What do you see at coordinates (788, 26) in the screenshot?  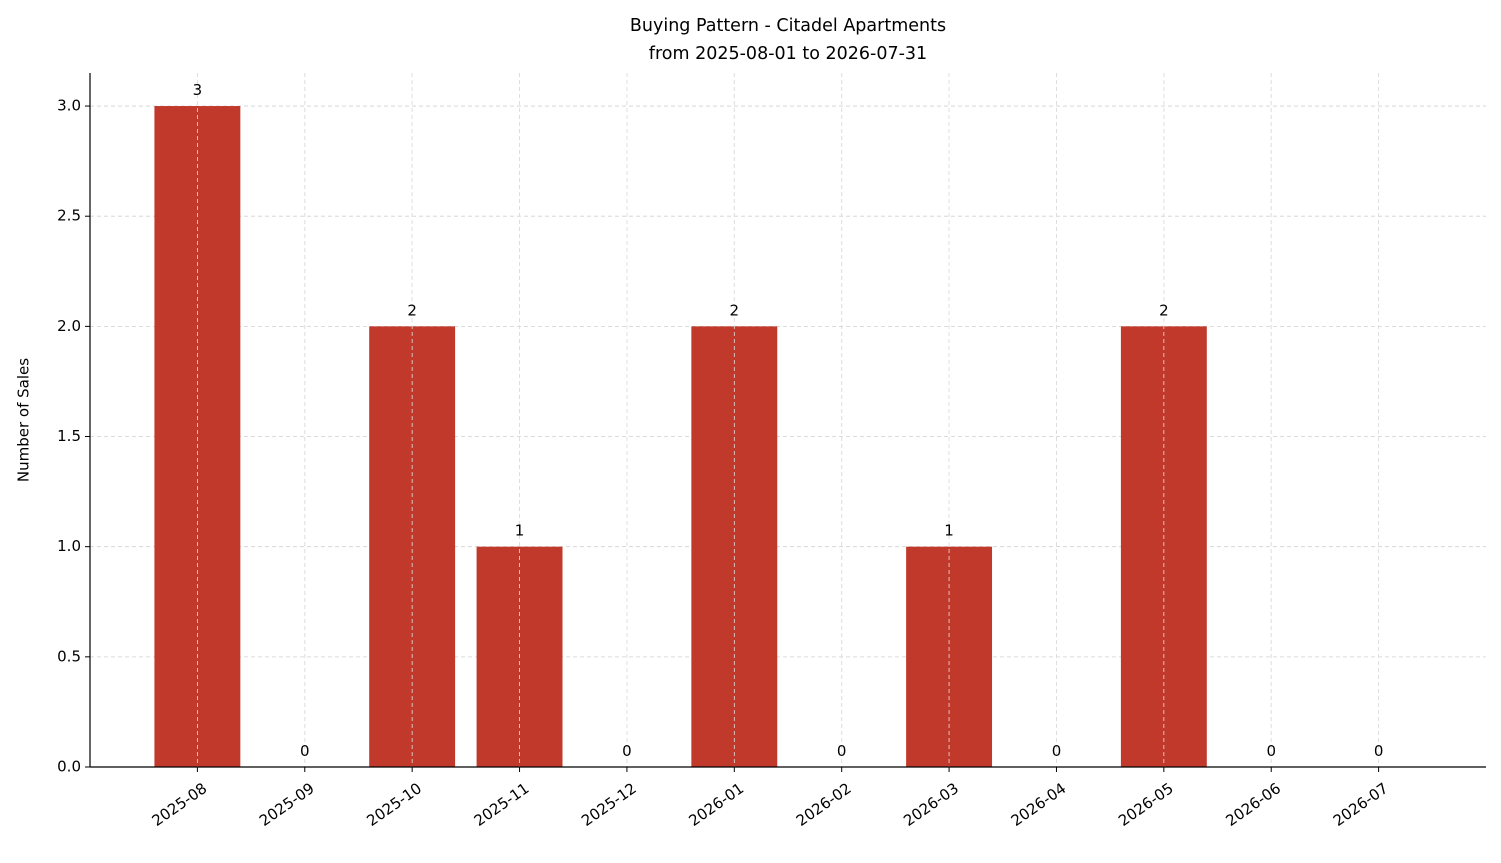 I see `chart-title: Buying Pattern - Citadel Apartments` at bounding box center [788, 26].